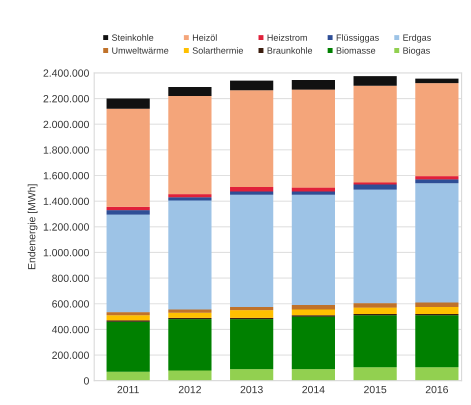  Describe the element at coordinates (375, 390) in the screenshot. I see `x-tick-label: 2015` at that location.